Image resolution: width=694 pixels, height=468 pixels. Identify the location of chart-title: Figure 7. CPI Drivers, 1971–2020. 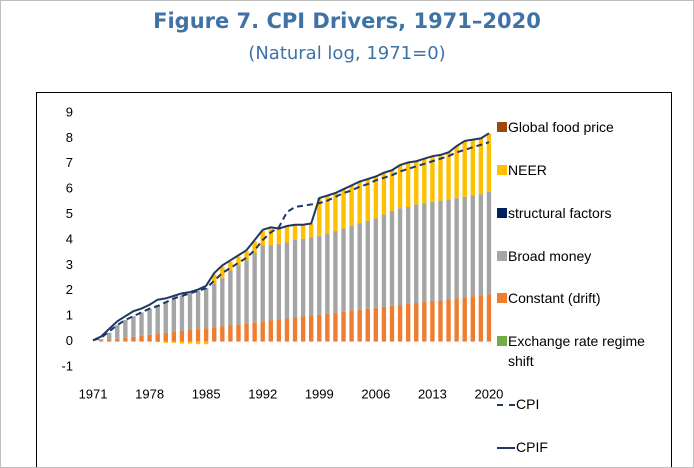
(347, 21).